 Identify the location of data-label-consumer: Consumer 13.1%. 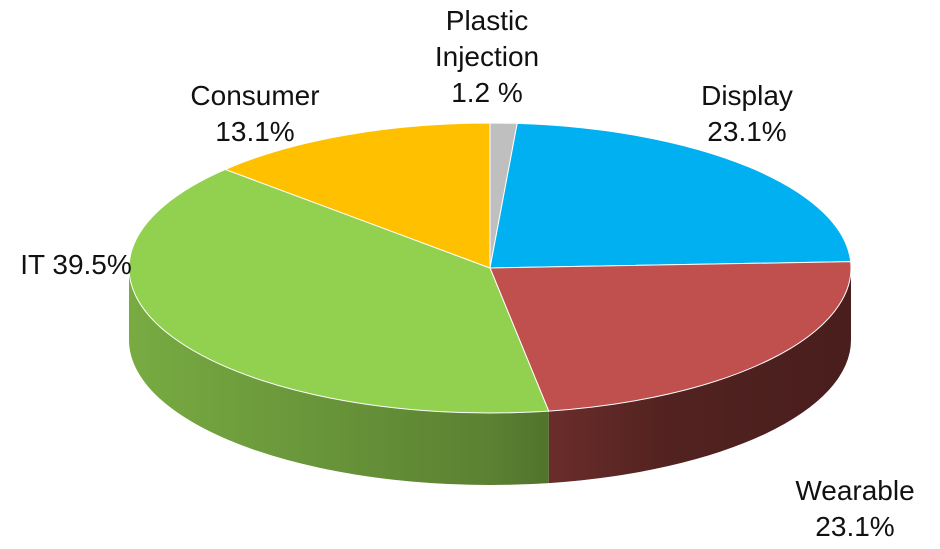
(254, 113).